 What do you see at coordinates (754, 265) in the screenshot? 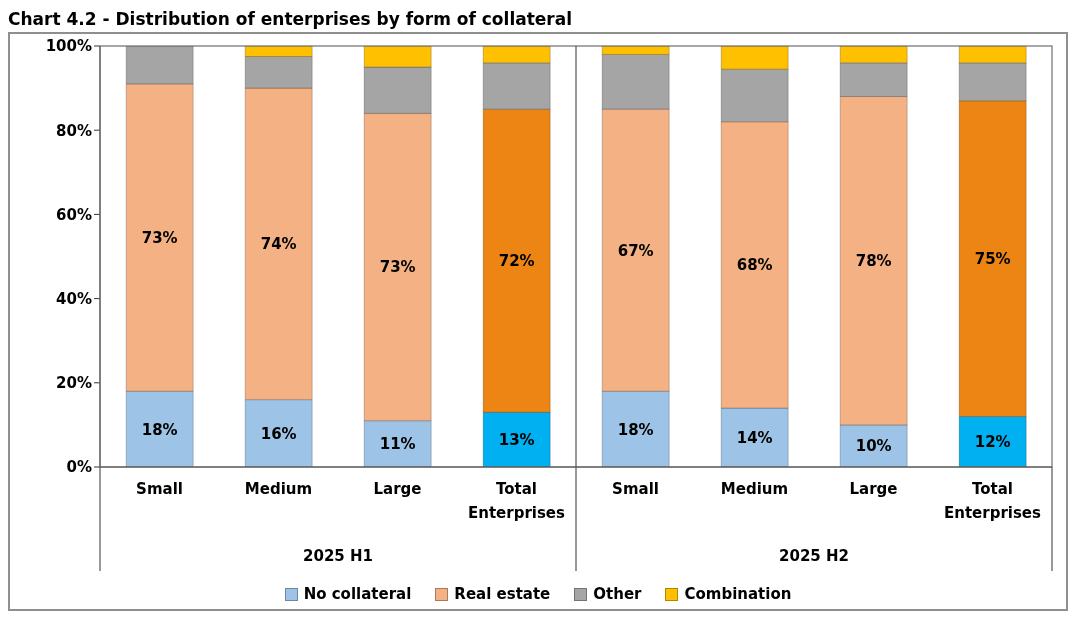
I see `data-label: 68%` at bounding box center [754, 265].